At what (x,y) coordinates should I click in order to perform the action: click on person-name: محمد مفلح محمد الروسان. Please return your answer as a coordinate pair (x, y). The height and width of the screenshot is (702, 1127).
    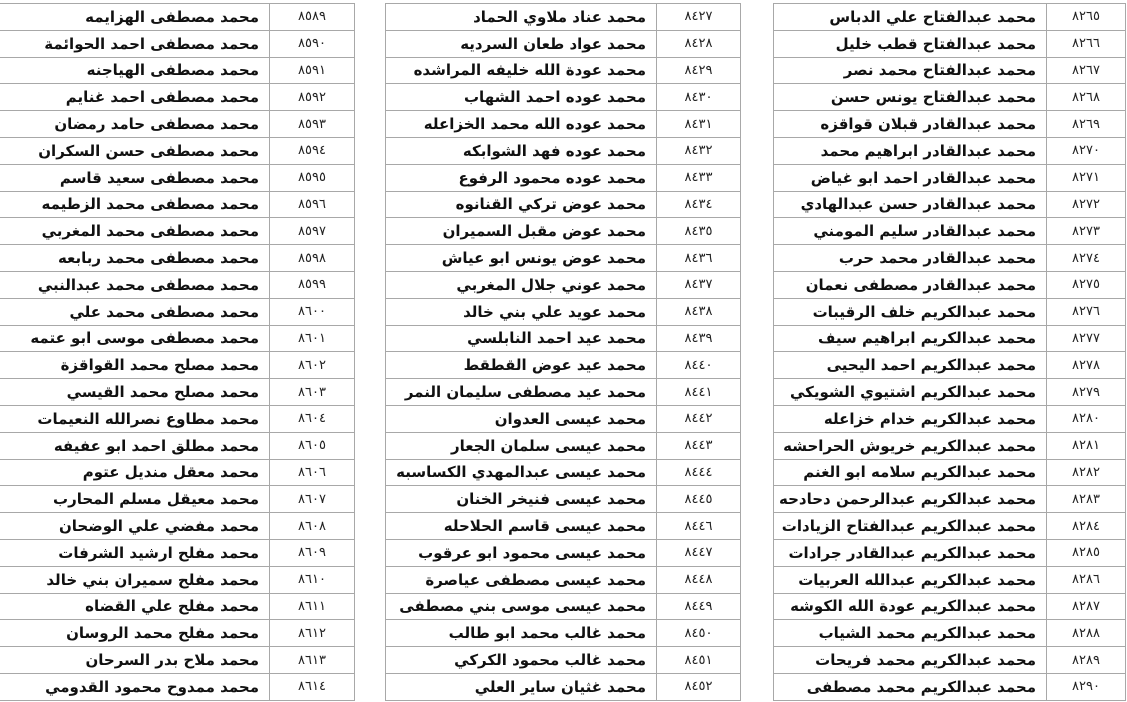
    Looking at the image, I should click on (135, 633).